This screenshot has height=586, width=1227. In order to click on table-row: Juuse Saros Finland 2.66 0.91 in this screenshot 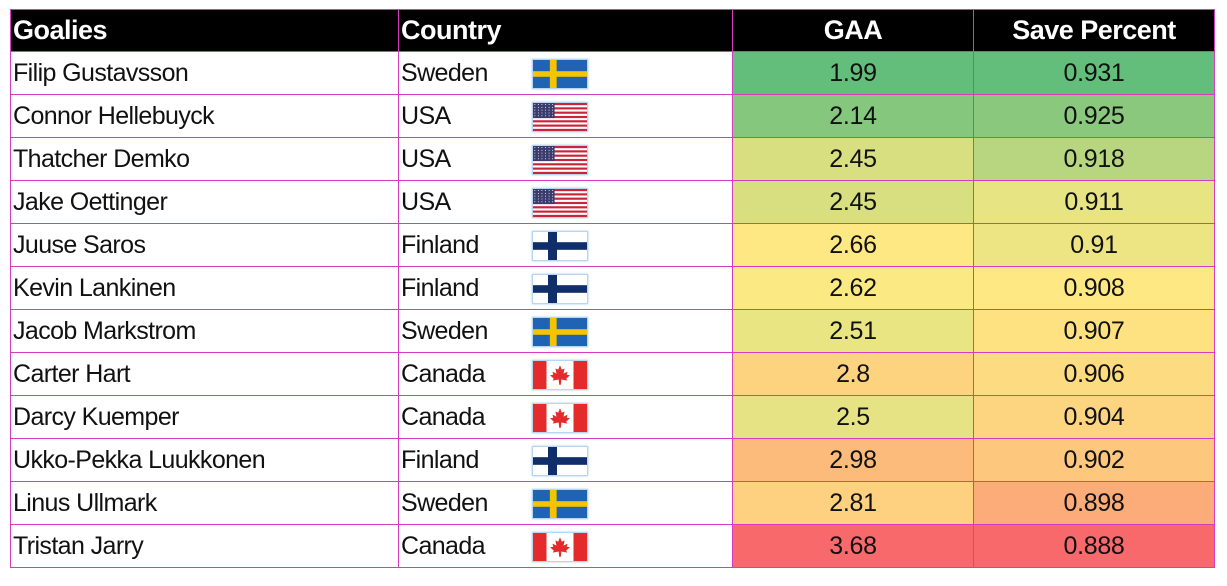, I will do `click(612, 245)`.